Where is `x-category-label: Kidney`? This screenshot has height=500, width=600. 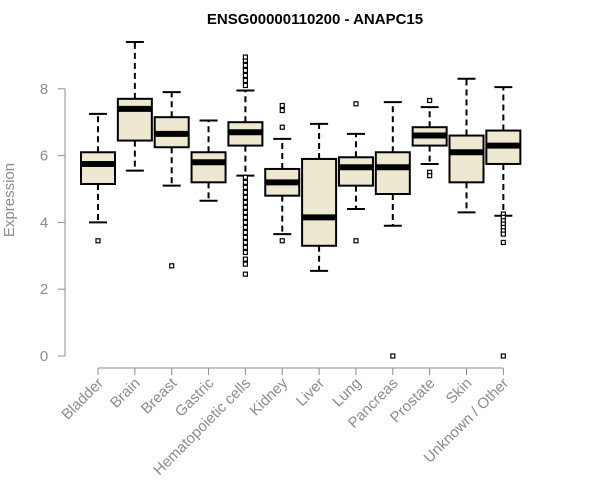
x-category-label: Kidney is located at coordinates (269, 396).